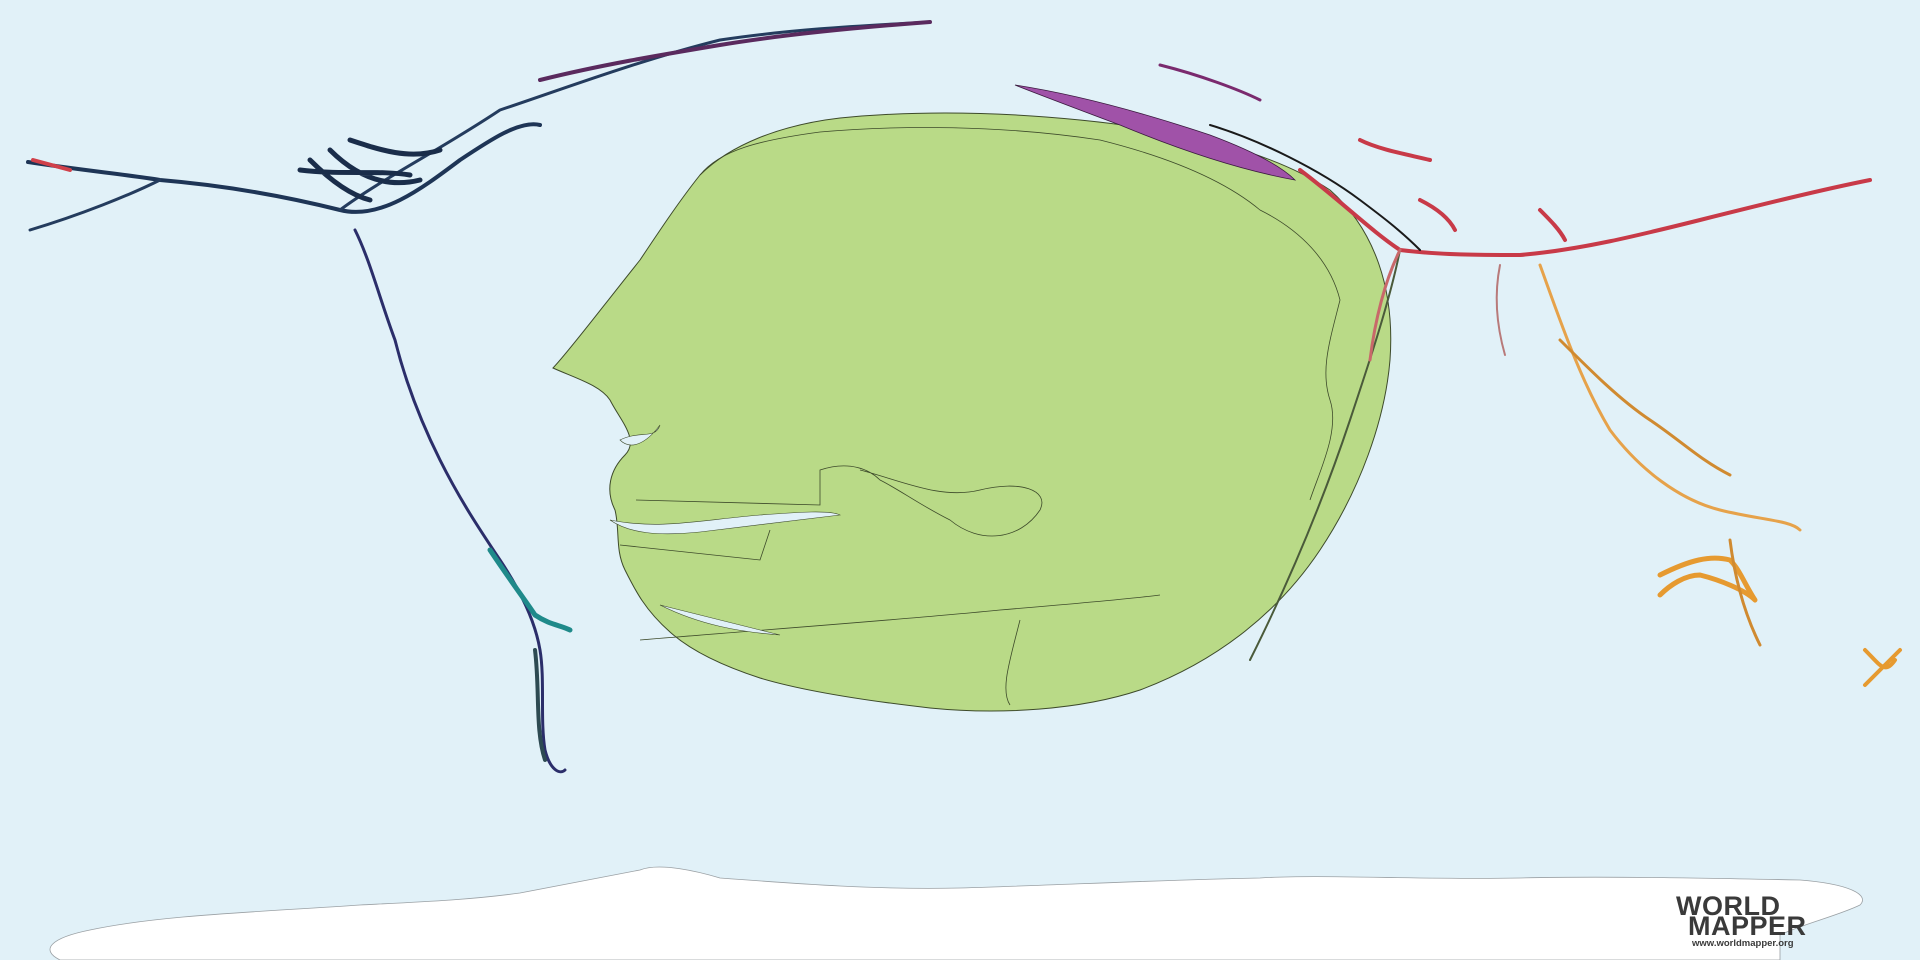  What do you see at coordinates (51, 165) in the screenshot?
I see `hawaii` at bounding box center [51, 165].